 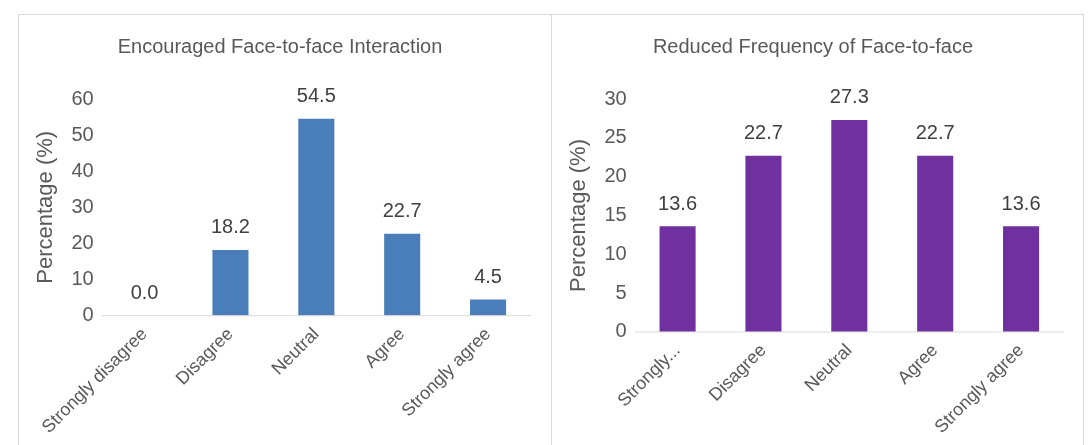 I want to click on data-label: 4.5, so click(x=488, y=275).